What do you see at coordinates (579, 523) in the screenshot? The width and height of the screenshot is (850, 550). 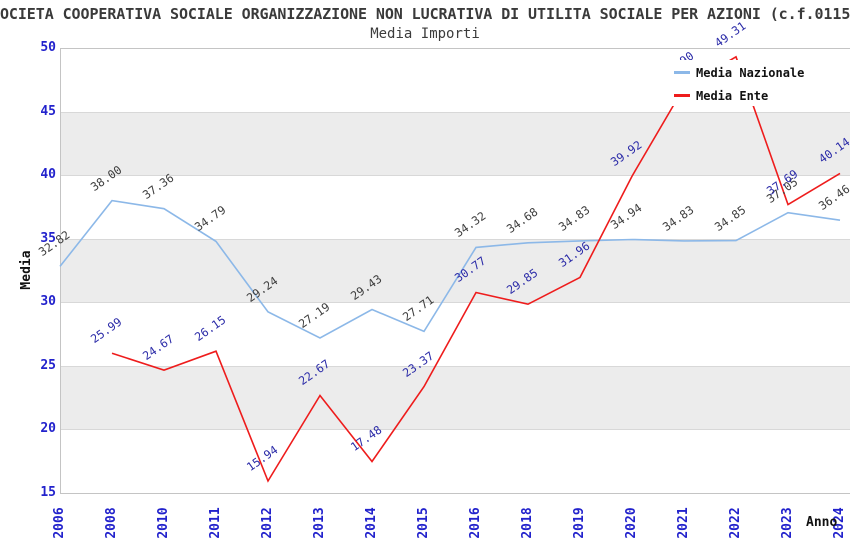 I see `x-tick-label: 2019` at bounding box center [579, 523].